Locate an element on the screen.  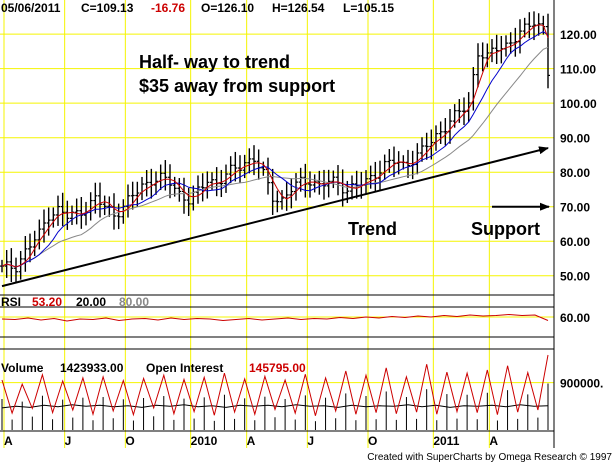
rsi-label: RSI is located at coordinates (11, 302).